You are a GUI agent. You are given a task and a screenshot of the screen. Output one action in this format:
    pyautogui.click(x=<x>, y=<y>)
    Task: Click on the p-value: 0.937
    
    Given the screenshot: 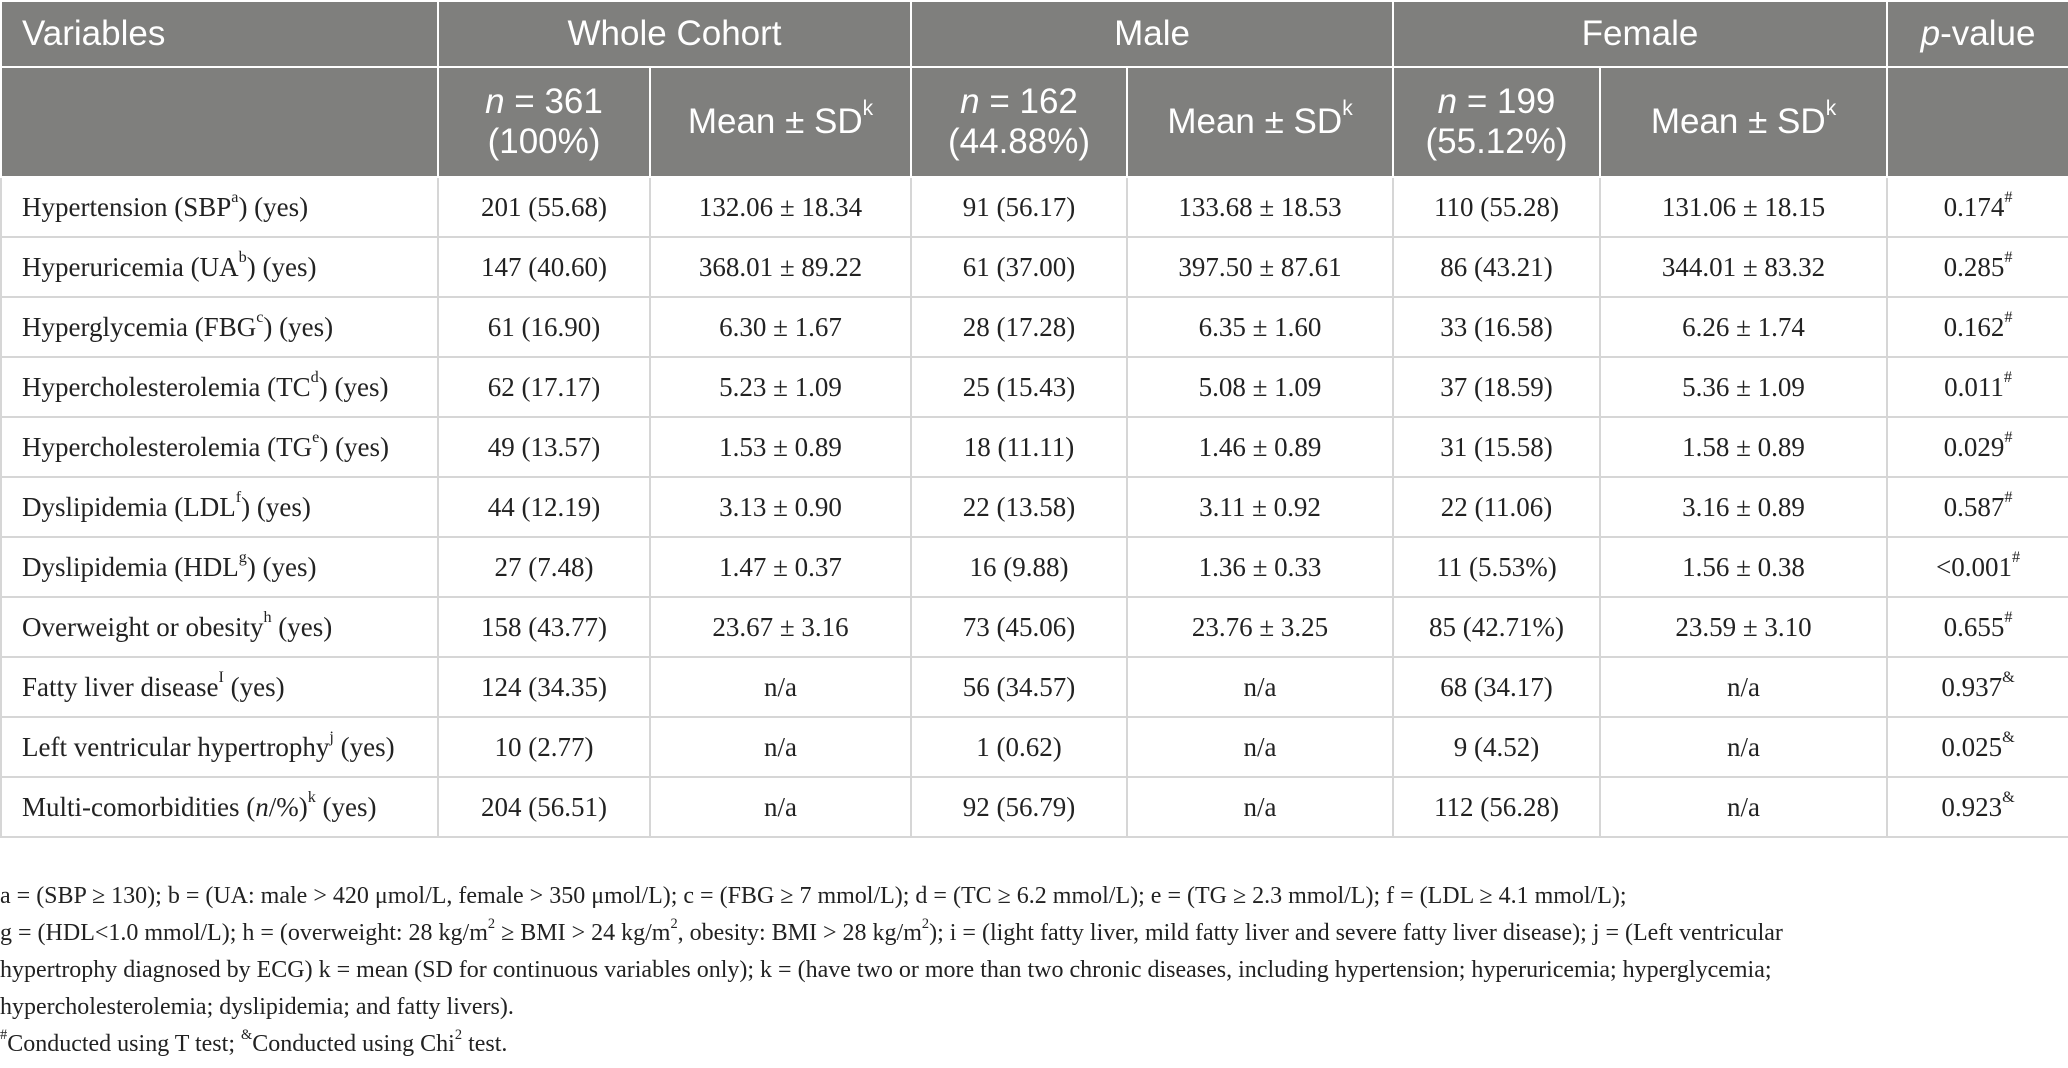 What is the action you would take?
    pyautogui.click(x=1972, y=686)
    